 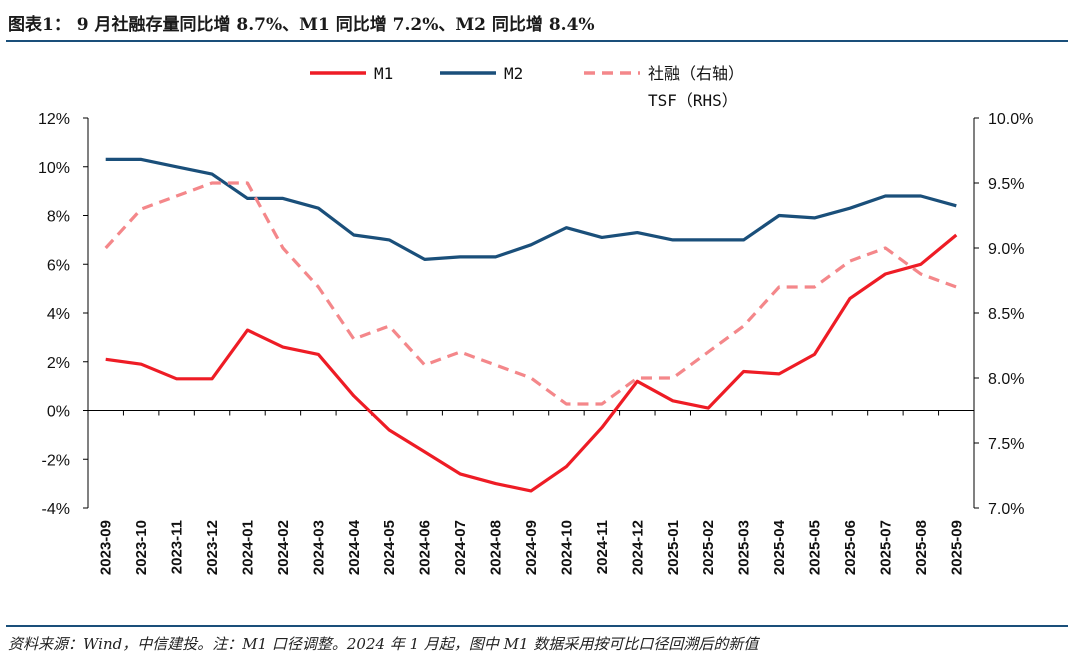 What do you see at coordinates (383, 73) in the screenshot?
I see `legend-m1-label: M1` at bounding box center [383, 73].